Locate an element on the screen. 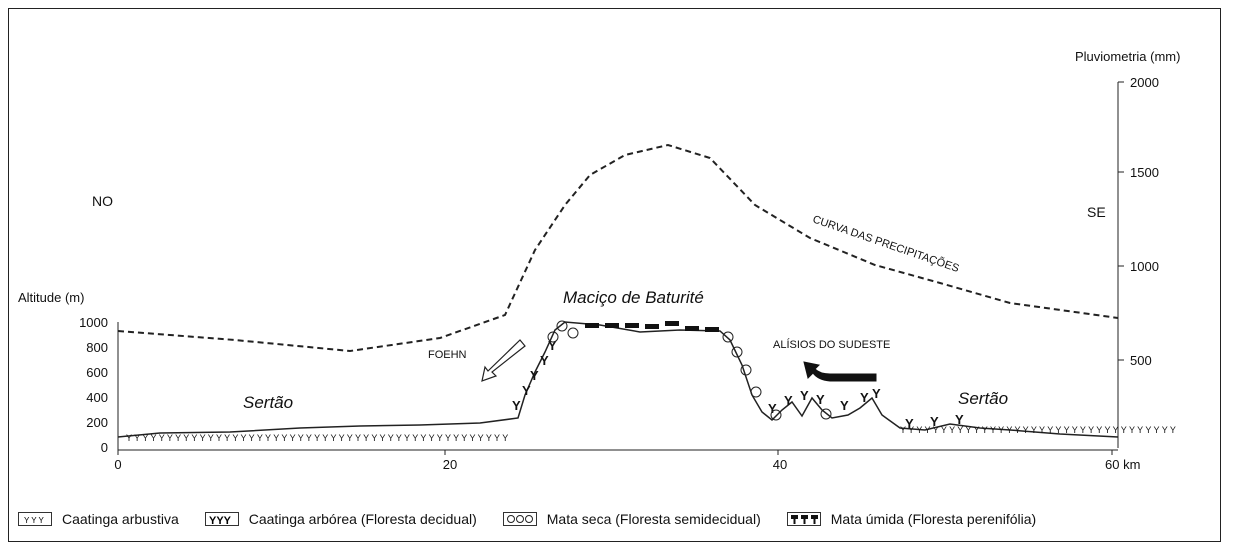 Image resolution: width=1233 pixels, height=554 pixels. distance-tick-60: 60 km is located at coordinates (1122, 464).